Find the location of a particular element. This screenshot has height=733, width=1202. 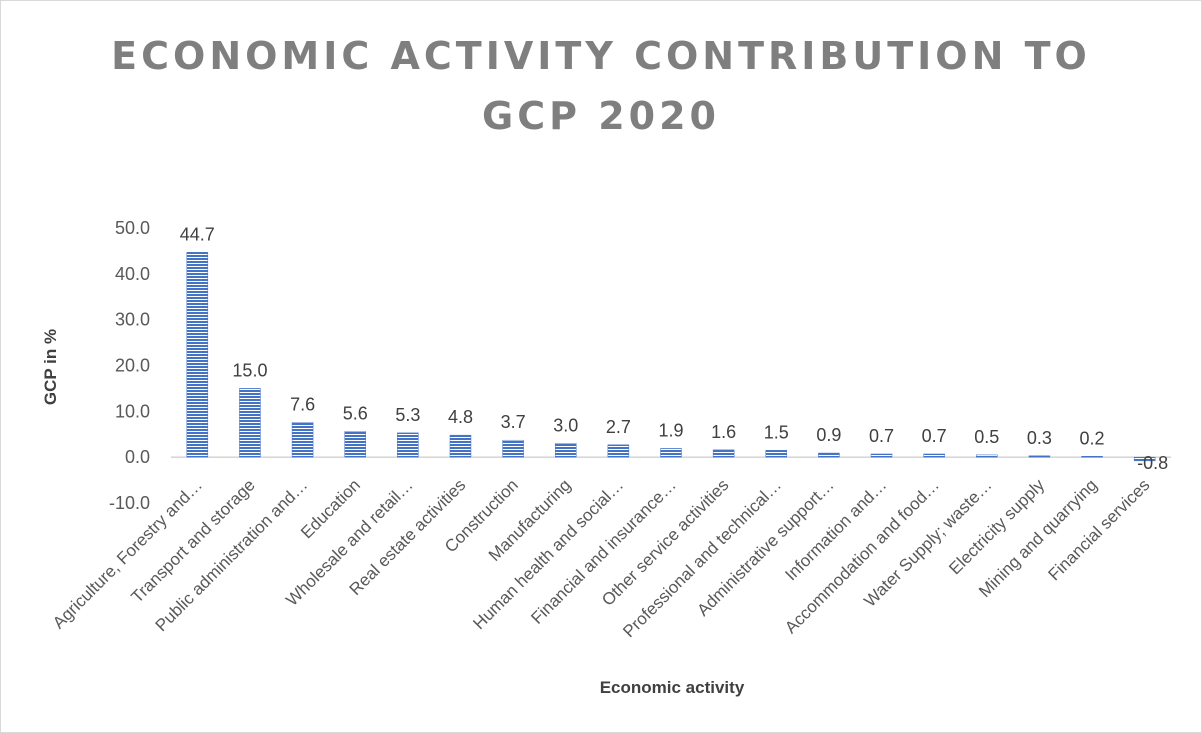

y-tick-label: 20.0 is located at coordinates (132, 366).